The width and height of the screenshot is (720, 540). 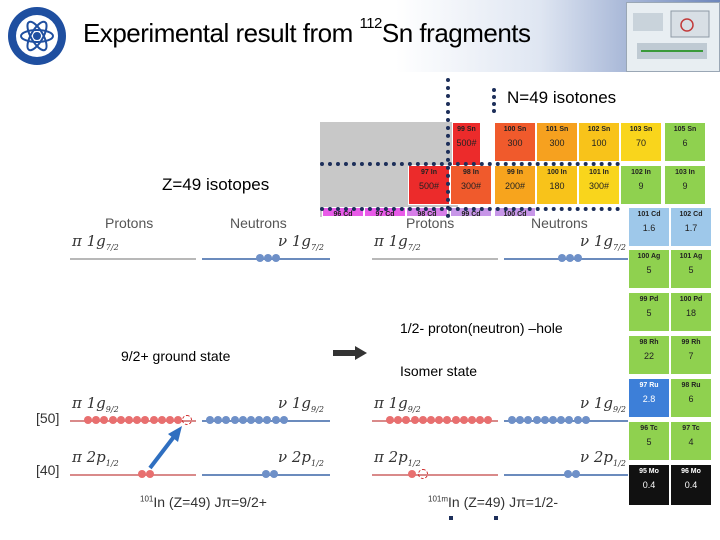 I want to click on proton-guide-line, so click(x=470, y=164).